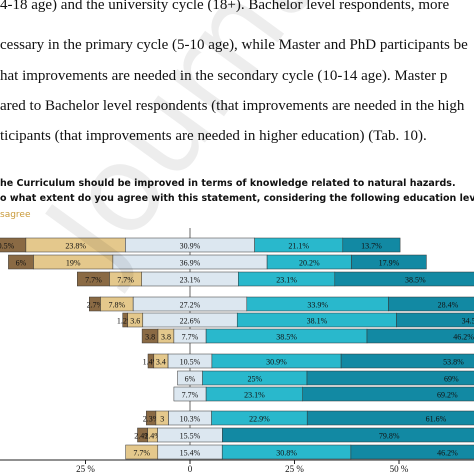 The image size is (474, 474). Describe the element at coordinates (151, 362) in the screenshot. I see `data-label: 1.4%` at that location.